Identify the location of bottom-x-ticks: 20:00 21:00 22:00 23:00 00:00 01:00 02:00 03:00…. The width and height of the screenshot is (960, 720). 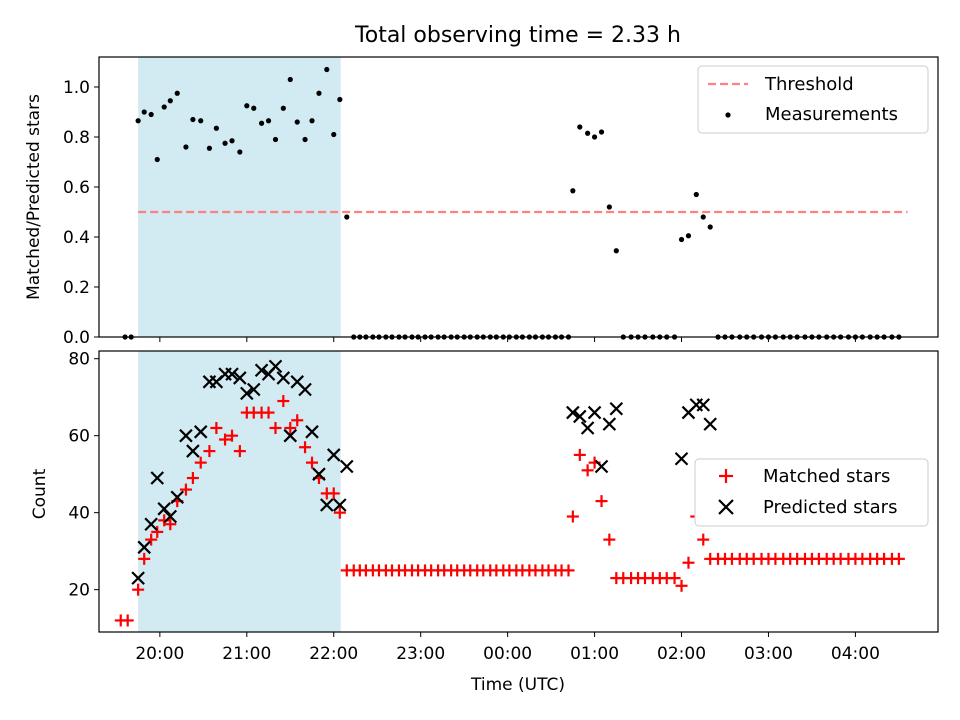
(507, 648).